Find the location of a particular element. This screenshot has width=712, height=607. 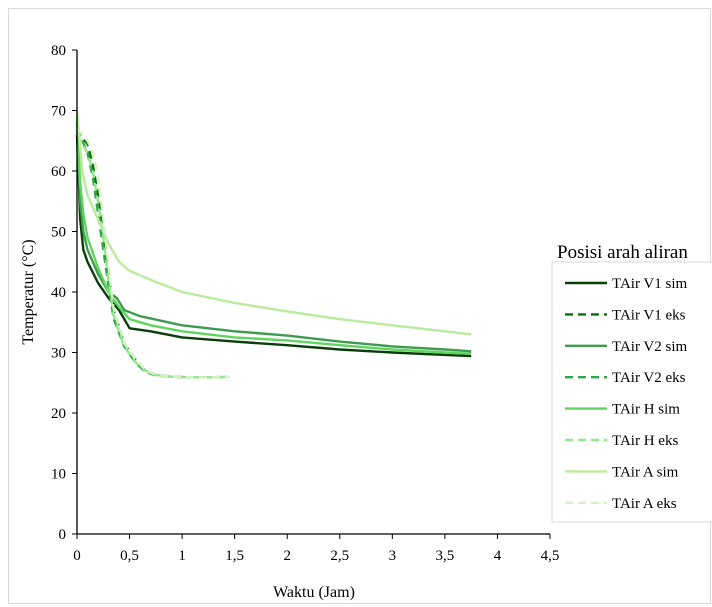

y-tick-label: 30 is located at coordinates (58, 354).